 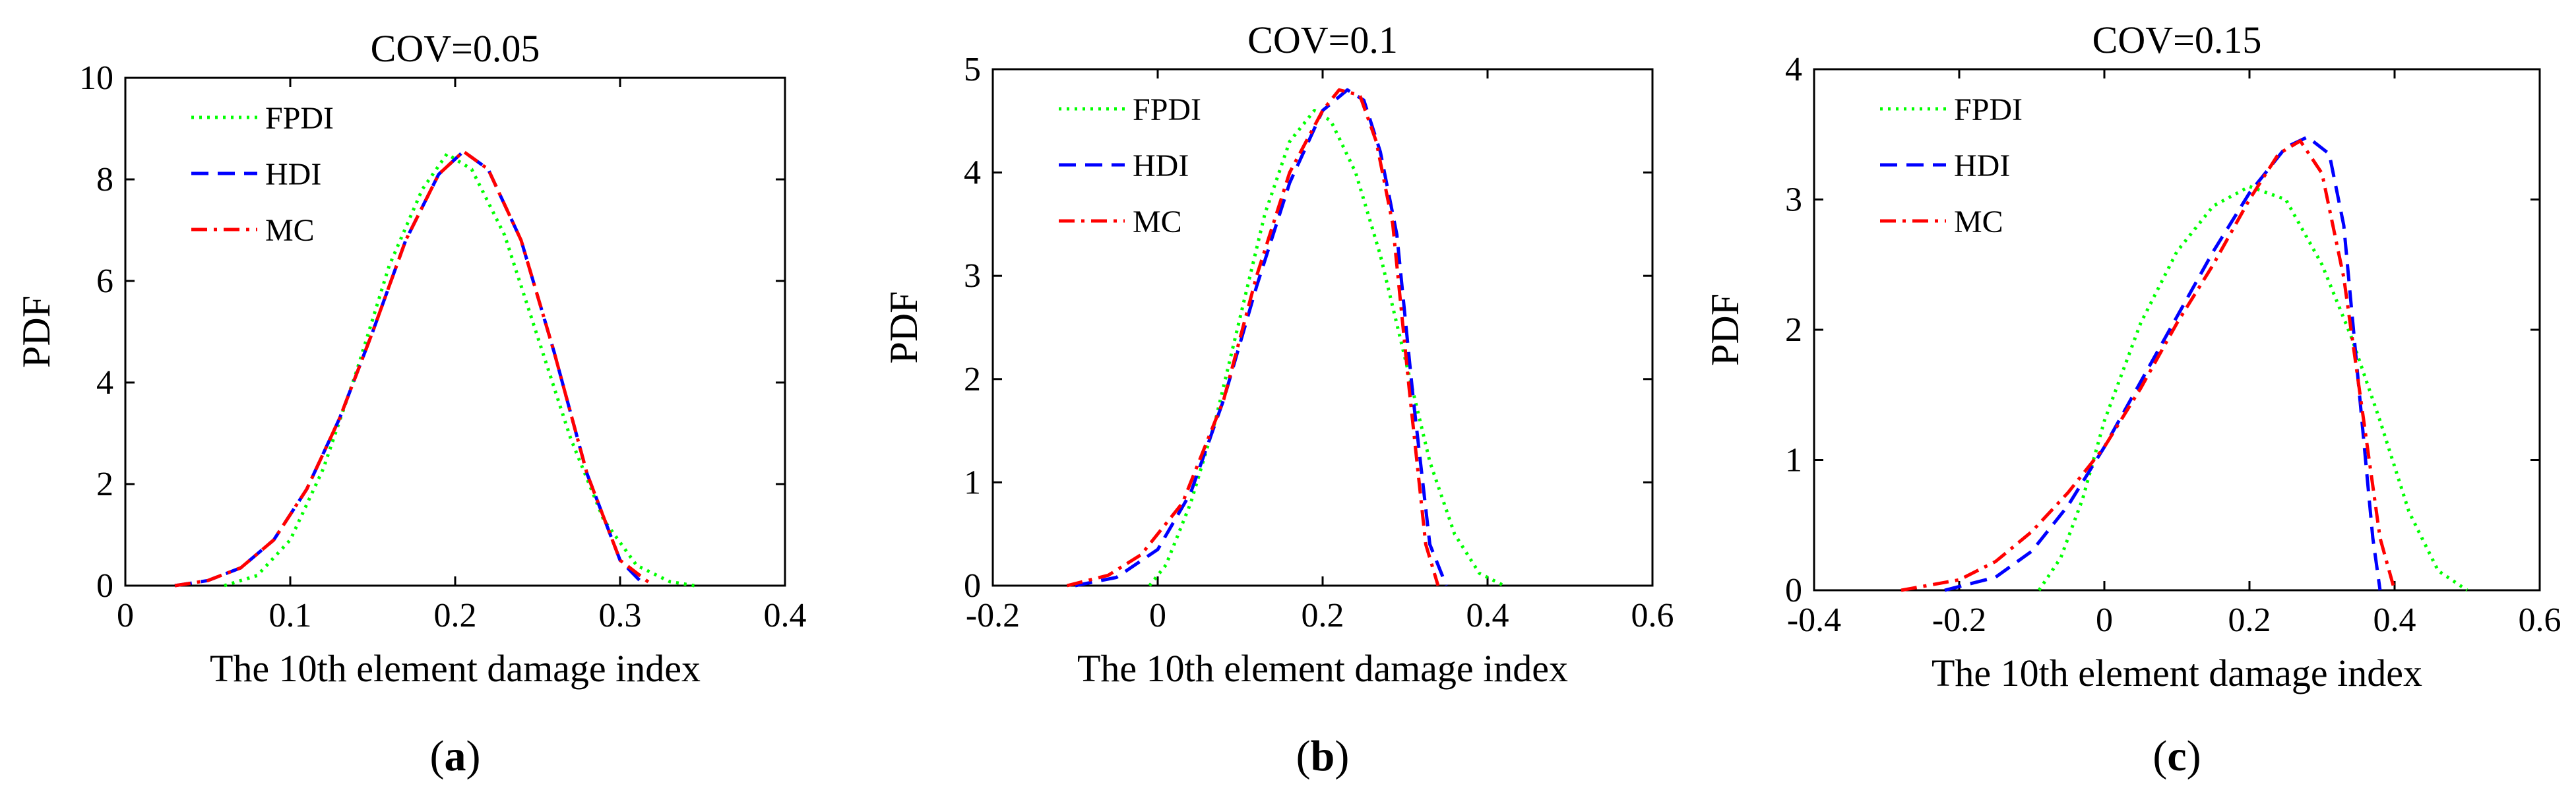 I want to click on chart-title: COV=0.1, so click(x=1323, y=39).